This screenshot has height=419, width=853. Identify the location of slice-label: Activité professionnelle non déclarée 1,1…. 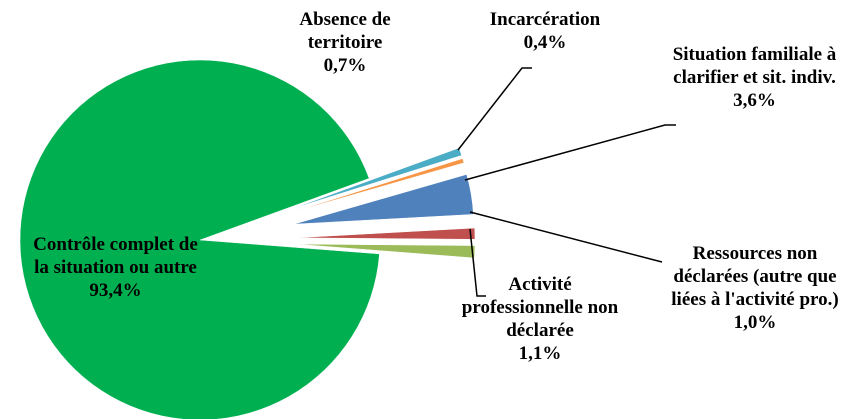
(540, 319).